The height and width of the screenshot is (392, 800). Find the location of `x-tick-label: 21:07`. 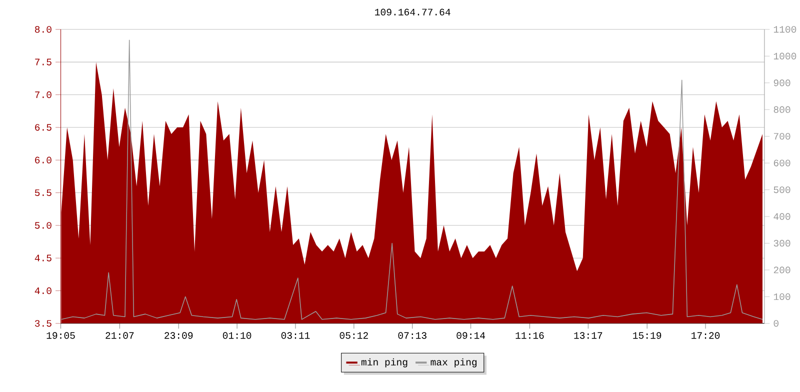

x-tick-label: 21:07 is located at coordinates (120, 335).